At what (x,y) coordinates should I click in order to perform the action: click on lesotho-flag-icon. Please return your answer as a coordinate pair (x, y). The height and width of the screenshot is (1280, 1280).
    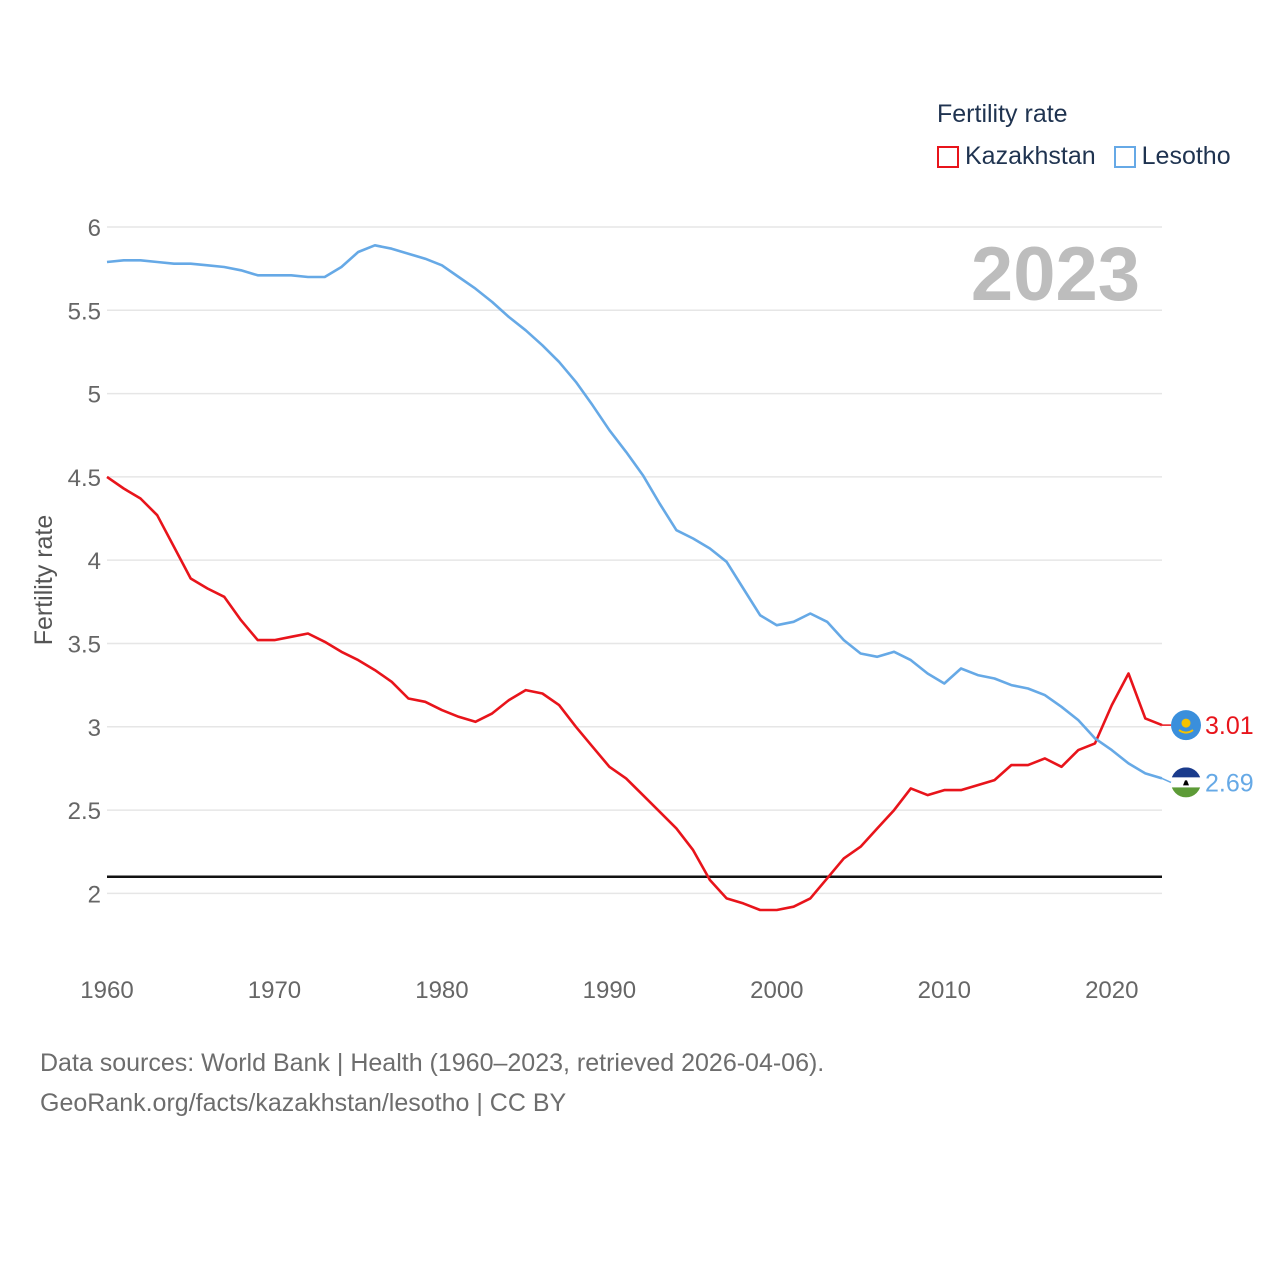
    Looking at the image, I should click on (1186, 782).